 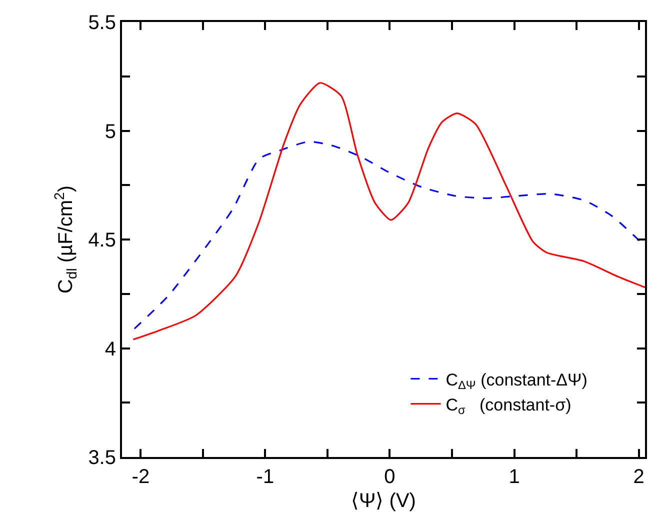 I want to click on y-tick-label: 3.5, so click(x=102, y=458).